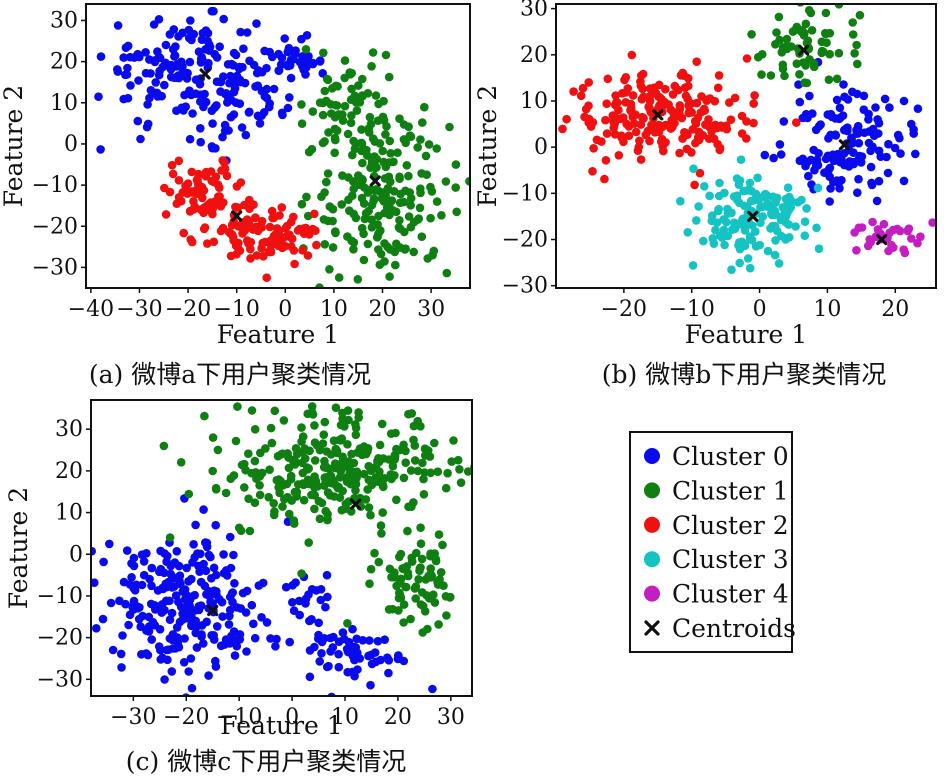  Describe the element at coordinates (91, 309) in the screenshot. I see `x-tick-label: −40` at that location.